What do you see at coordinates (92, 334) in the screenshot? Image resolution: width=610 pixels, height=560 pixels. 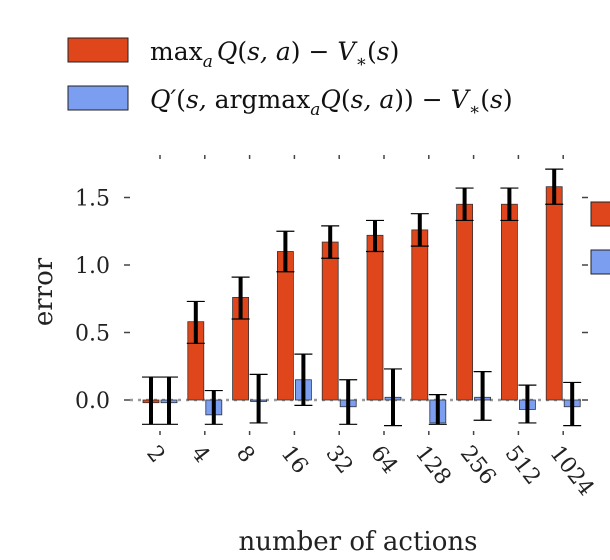 I see `y-tick-label: 0.5` at bounding box center [92, 334].